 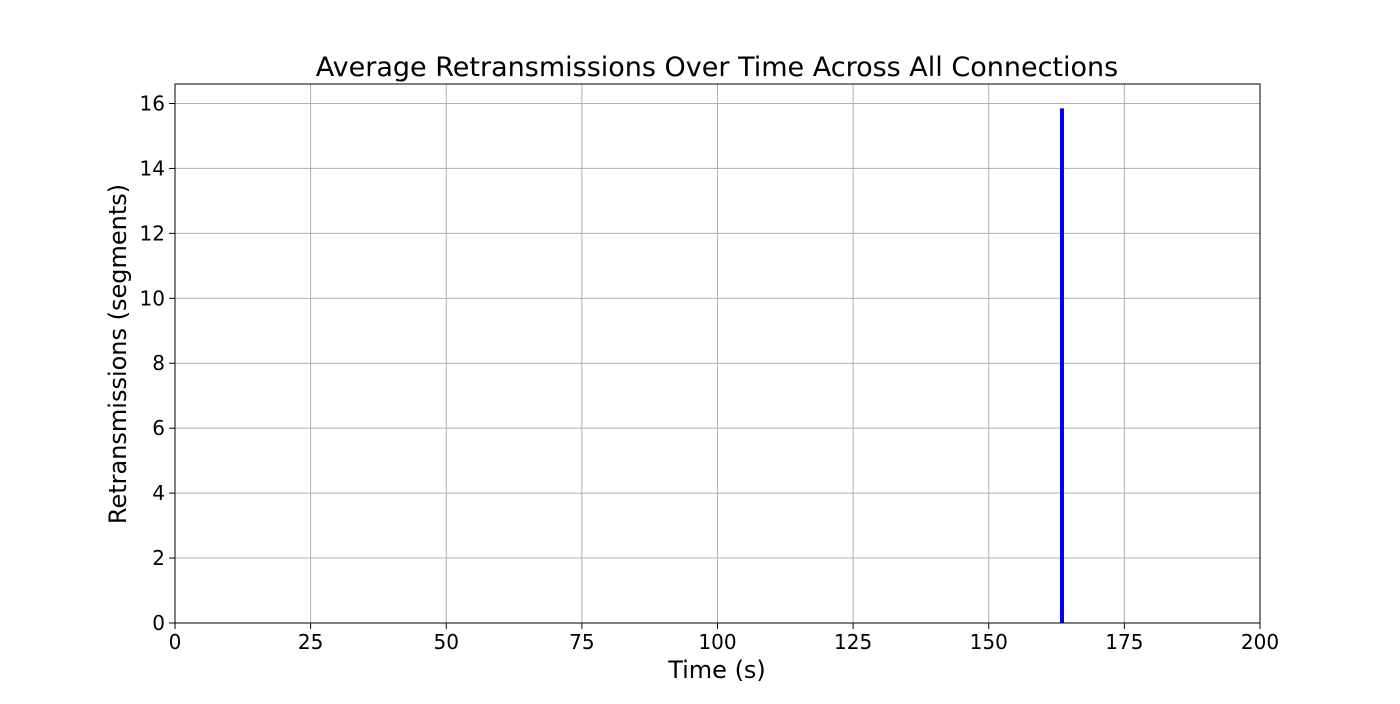 I want to click on x-tick-label: 0, so click(x=175, y=642).